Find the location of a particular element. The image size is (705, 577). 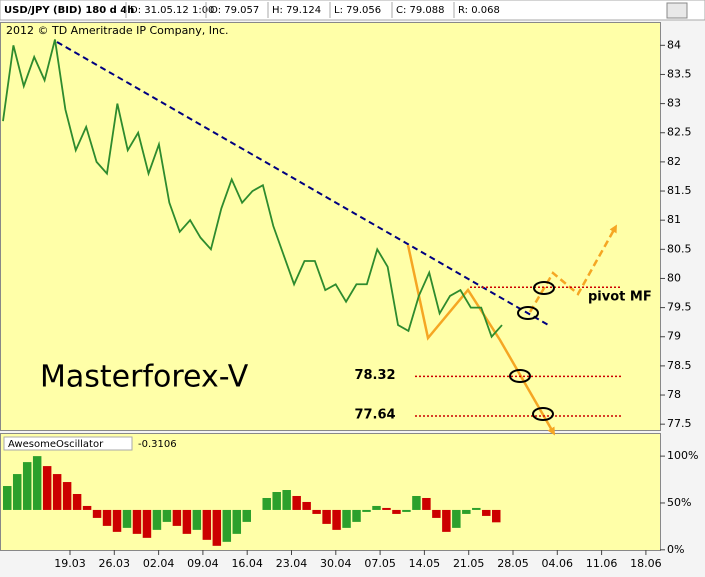

x-tick-label: 18.06 is located at coordinates (646, 563).